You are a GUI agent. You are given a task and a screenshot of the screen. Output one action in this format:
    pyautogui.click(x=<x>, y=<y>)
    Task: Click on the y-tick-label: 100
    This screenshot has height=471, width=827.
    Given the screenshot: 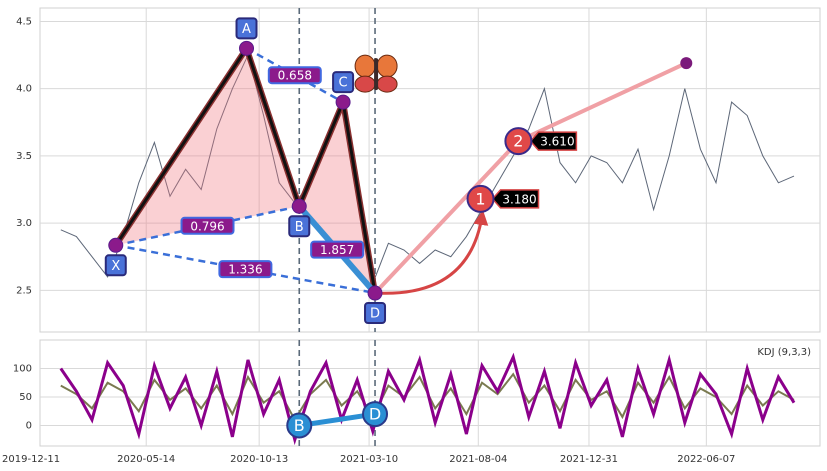 What is the action you would take?
    pyautogui.click(x=22, y=368)
    